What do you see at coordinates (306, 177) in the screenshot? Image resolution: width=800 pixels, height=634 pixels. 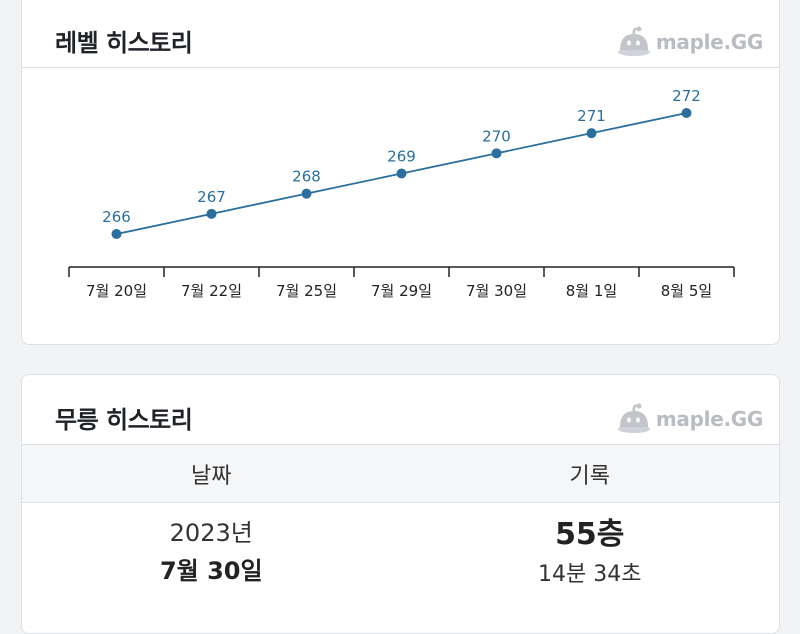 I see `data-label: 268` at bounding box center [306, 177].